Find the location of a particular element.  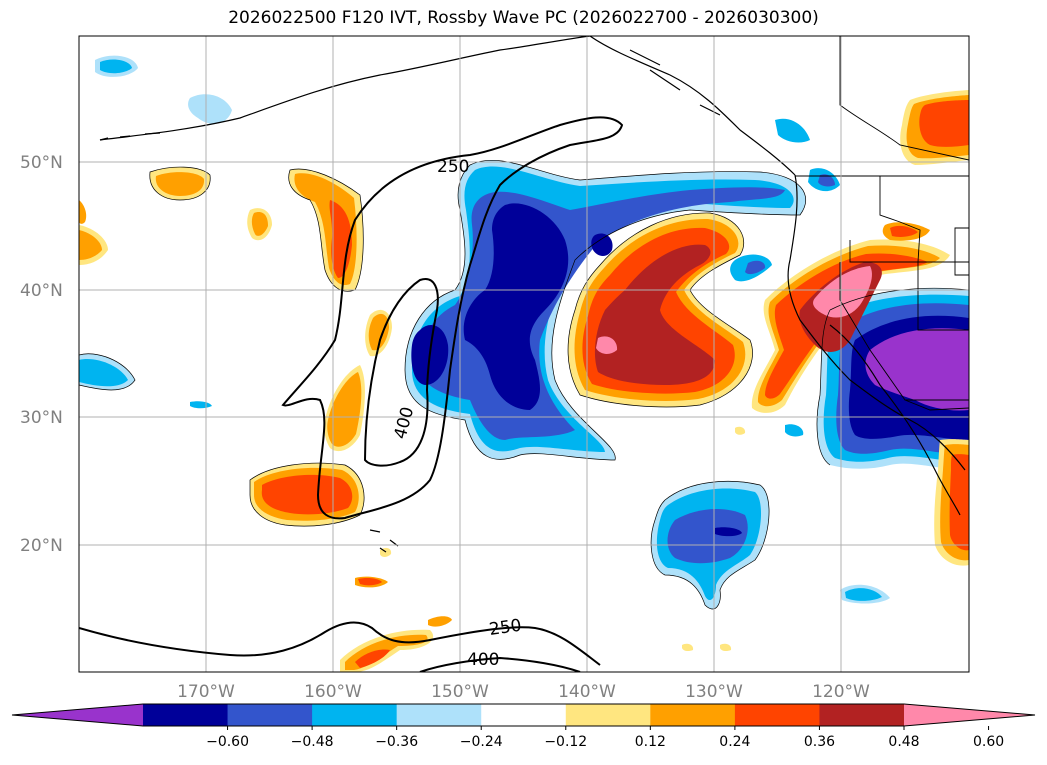

lon-label-160w: 160°W is located at coordinates (333, 692).